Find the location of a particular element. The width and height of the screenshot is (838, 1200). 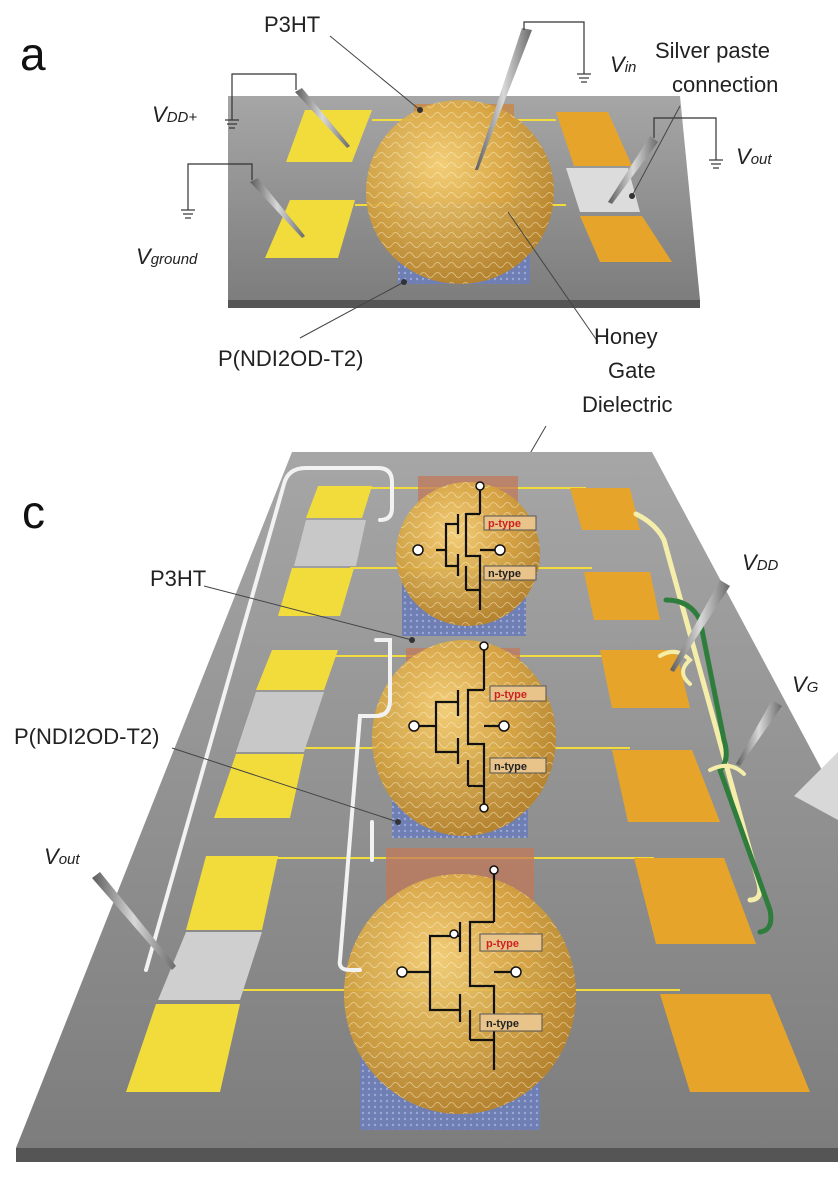

p-type-label-2: p-type is located at coordinates (510, 695).